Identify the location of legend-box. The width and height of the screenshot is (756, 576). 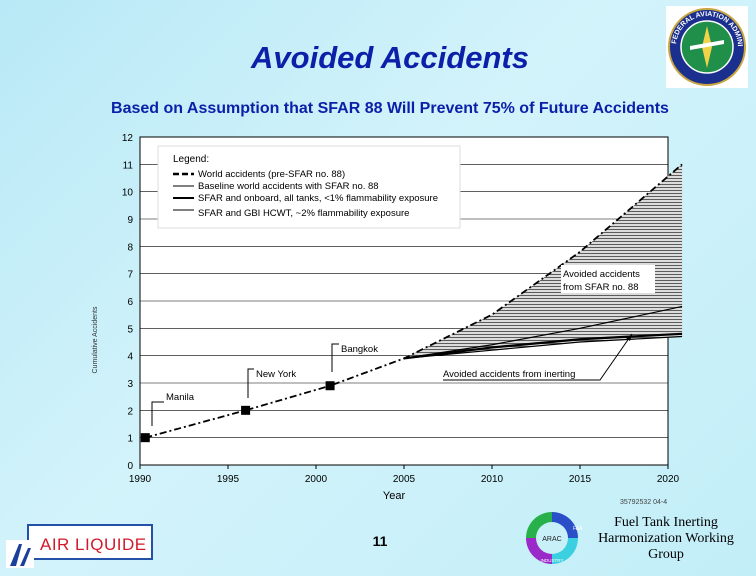
(309, 187).